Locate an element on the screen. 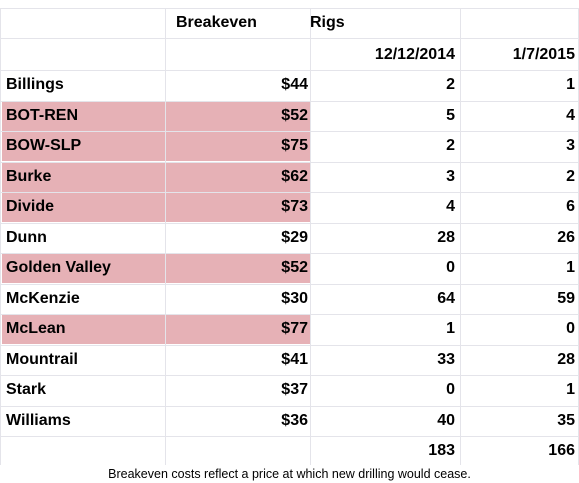  county-name: Billings is located at coordinates (35, 84).